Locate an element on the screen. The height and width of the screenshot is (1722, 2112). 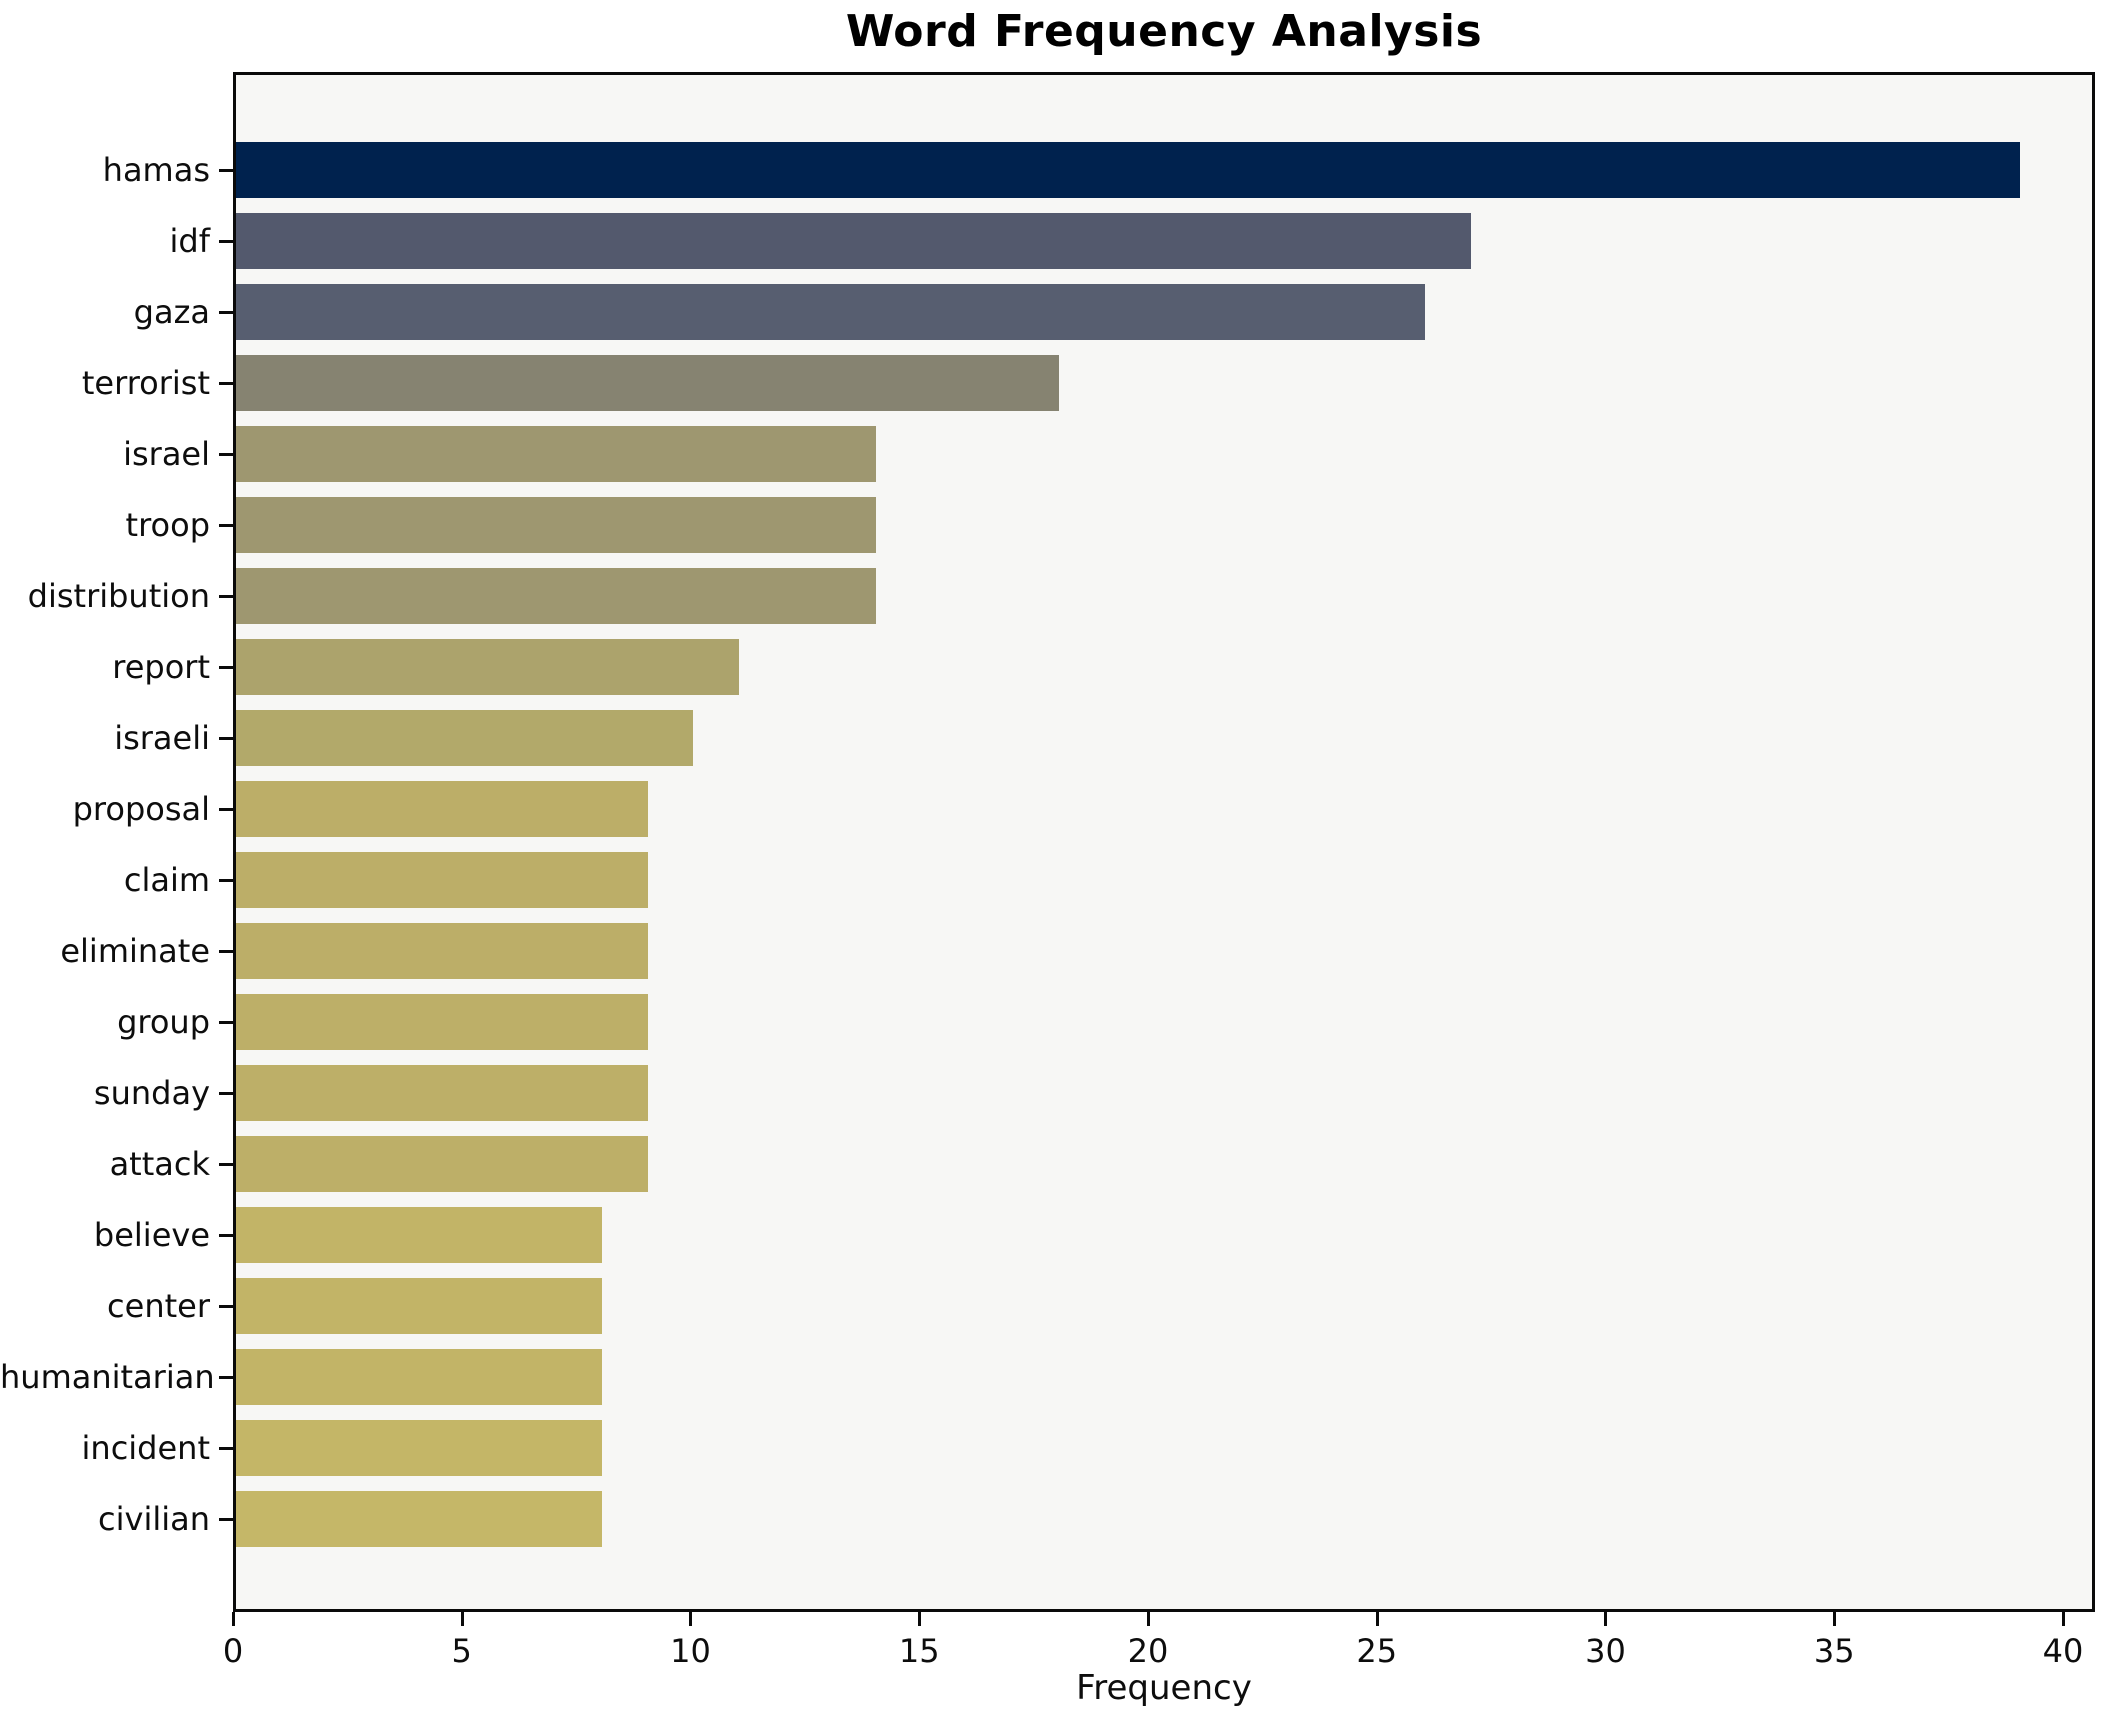
bar-civilian is located at coordinates (419, 1519).